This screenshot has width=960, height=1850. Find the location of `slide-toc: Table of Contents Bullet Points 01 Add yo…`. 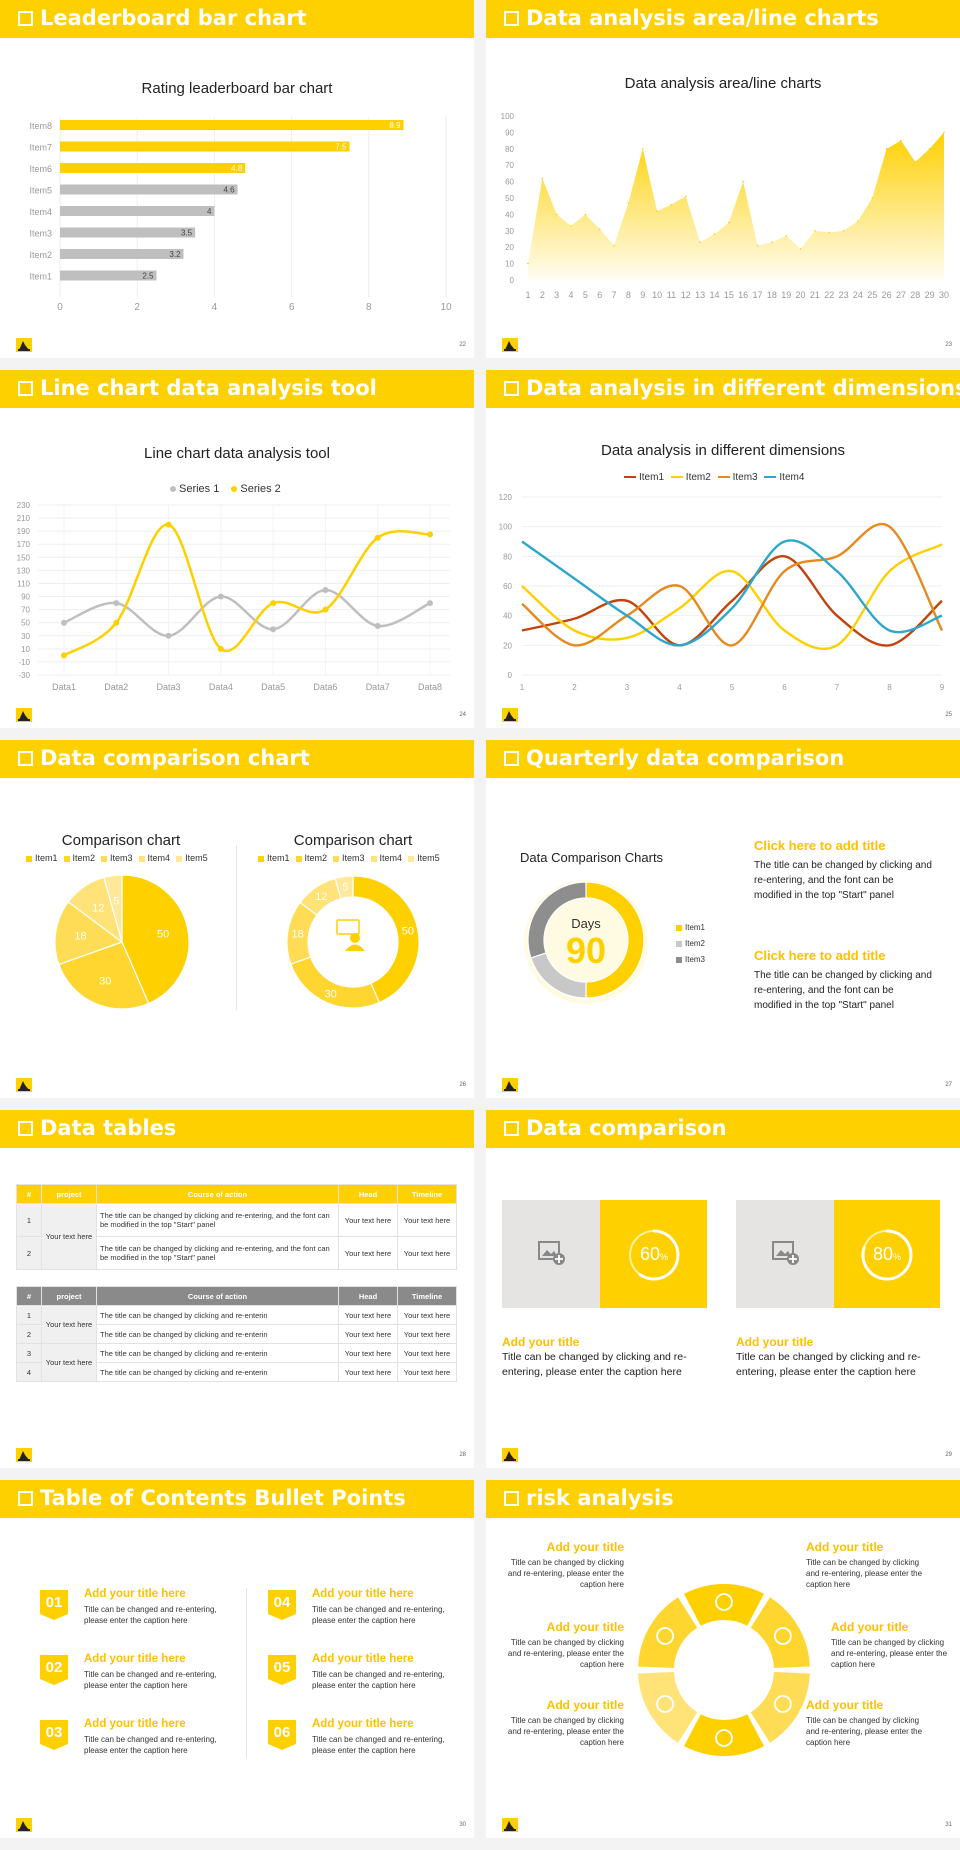

slide-toc: Table of Contents Bullet Points 01 Add yo… is located at coordinates (237, 1659).